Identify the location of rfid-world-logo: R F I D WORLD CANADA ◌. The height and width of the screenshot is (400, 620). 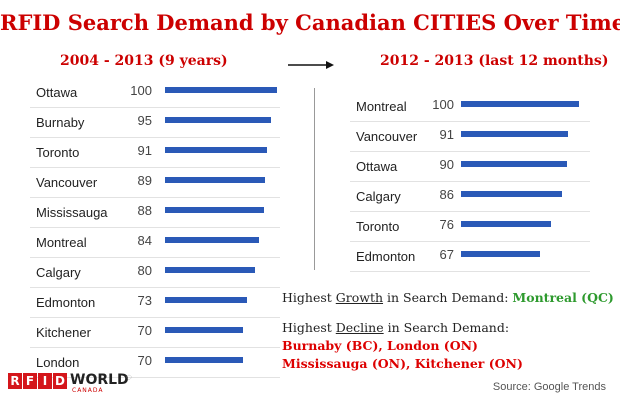
(70, 383).